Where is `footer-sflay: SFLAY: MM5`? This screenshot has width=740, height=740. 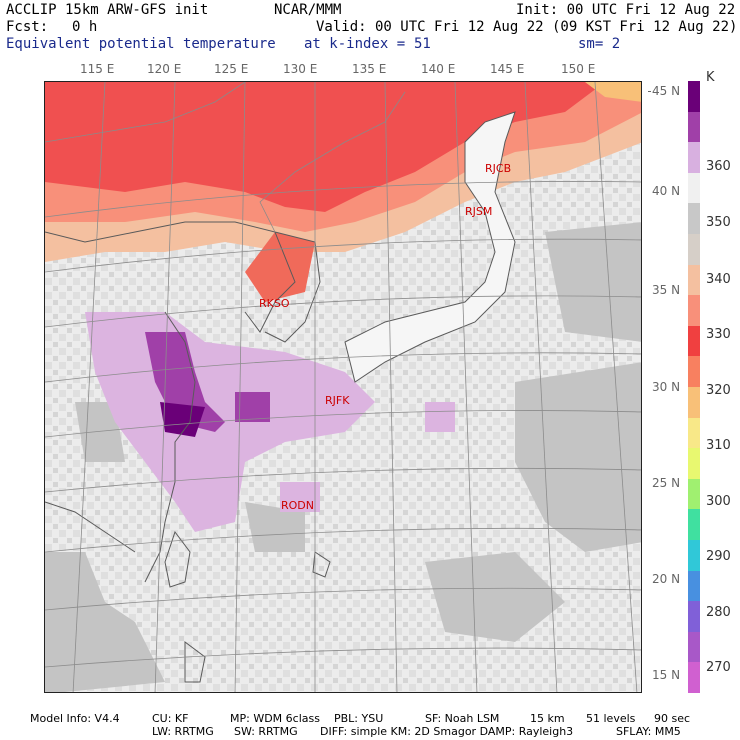 footer-sflay: SFLAY: MM5 is located at coordinates (648, 731).